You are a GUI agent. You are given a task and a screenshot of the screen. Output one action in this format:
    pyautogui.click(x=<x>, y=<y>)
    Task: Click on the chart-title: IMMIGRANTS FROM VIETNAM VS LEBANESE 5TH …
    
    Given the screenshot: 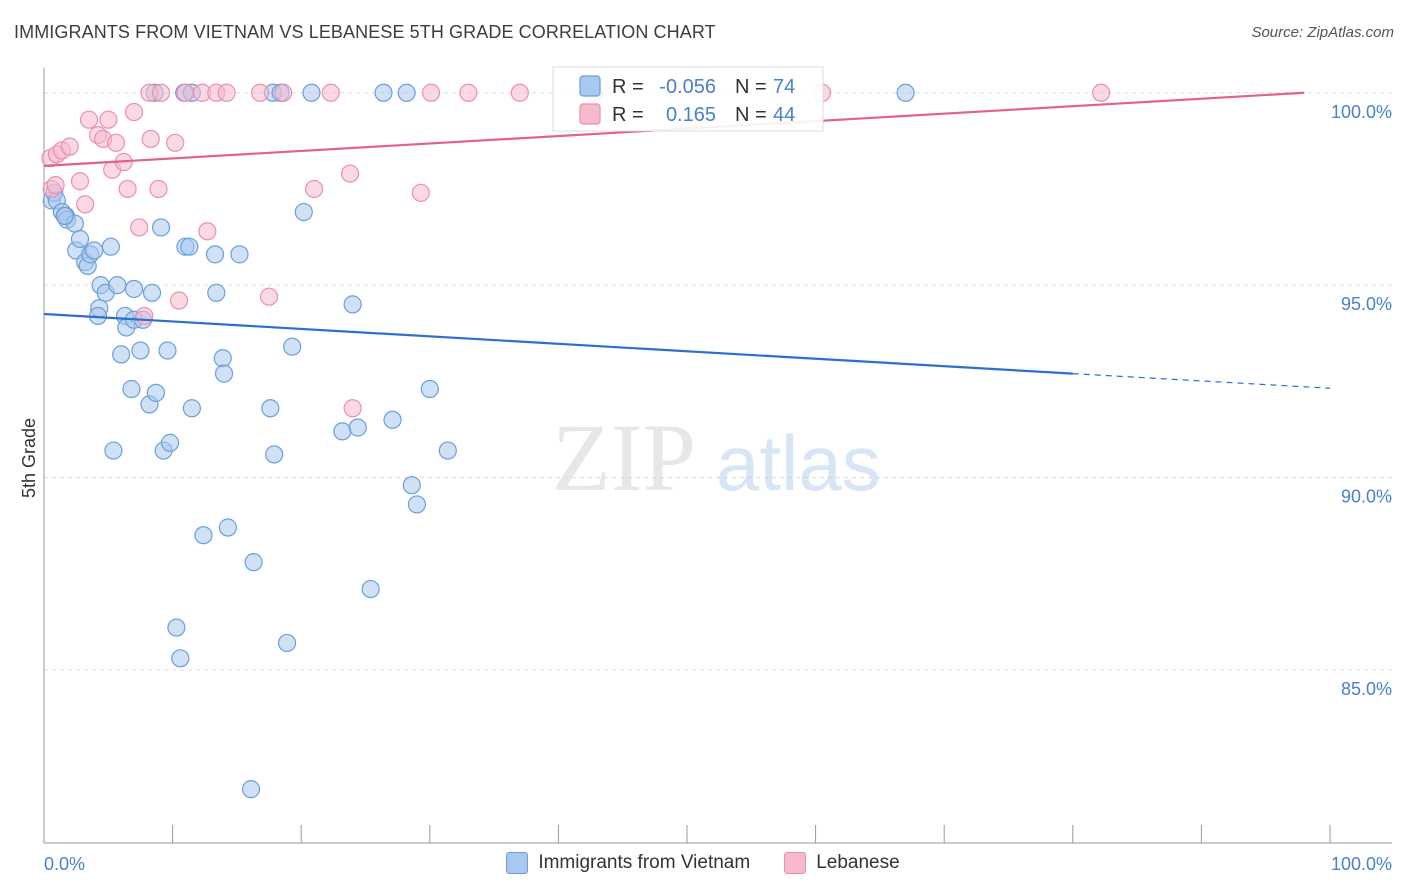 What is the action you would take?
    pyautogui.click(x=365, y=32)
    